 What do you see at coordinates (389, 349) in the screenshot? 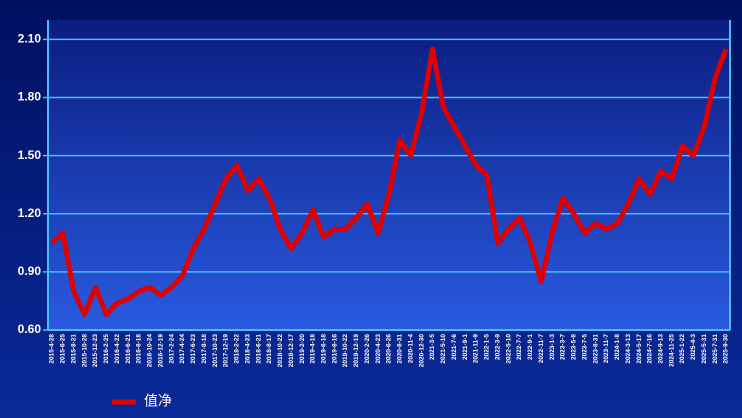
I see `x-tick-label: 2020-6-26` at bounding box center [389, 349].